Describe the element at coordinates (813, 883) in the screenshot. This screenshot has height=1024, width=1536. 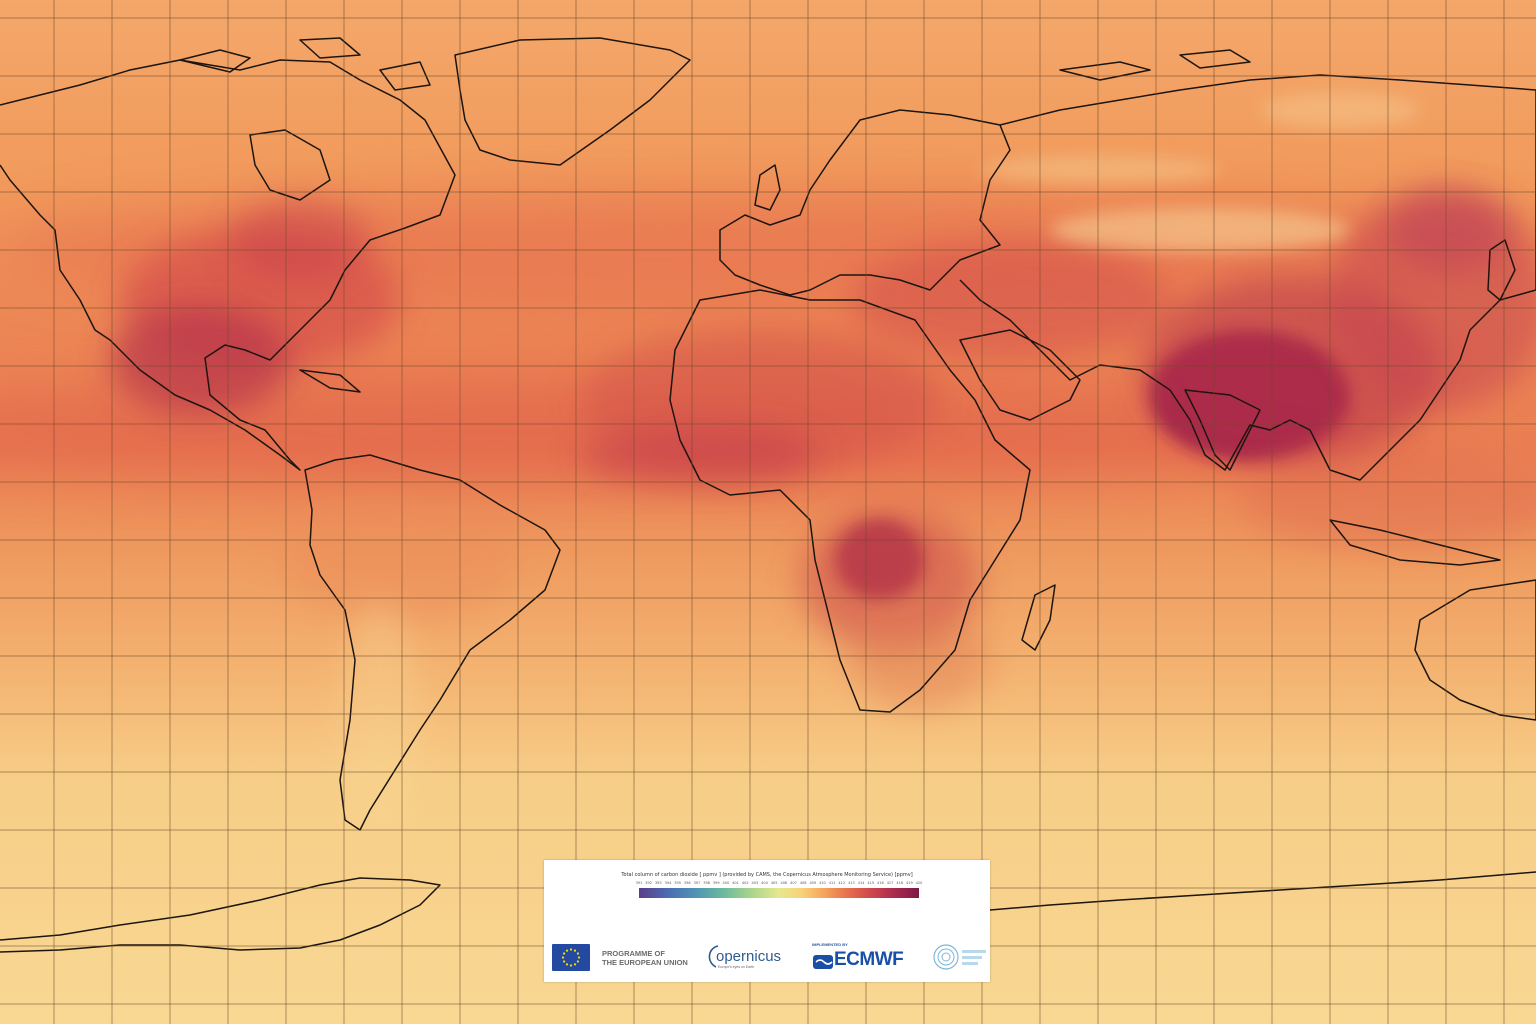
I see `legend-tick-label: 409` at that location.